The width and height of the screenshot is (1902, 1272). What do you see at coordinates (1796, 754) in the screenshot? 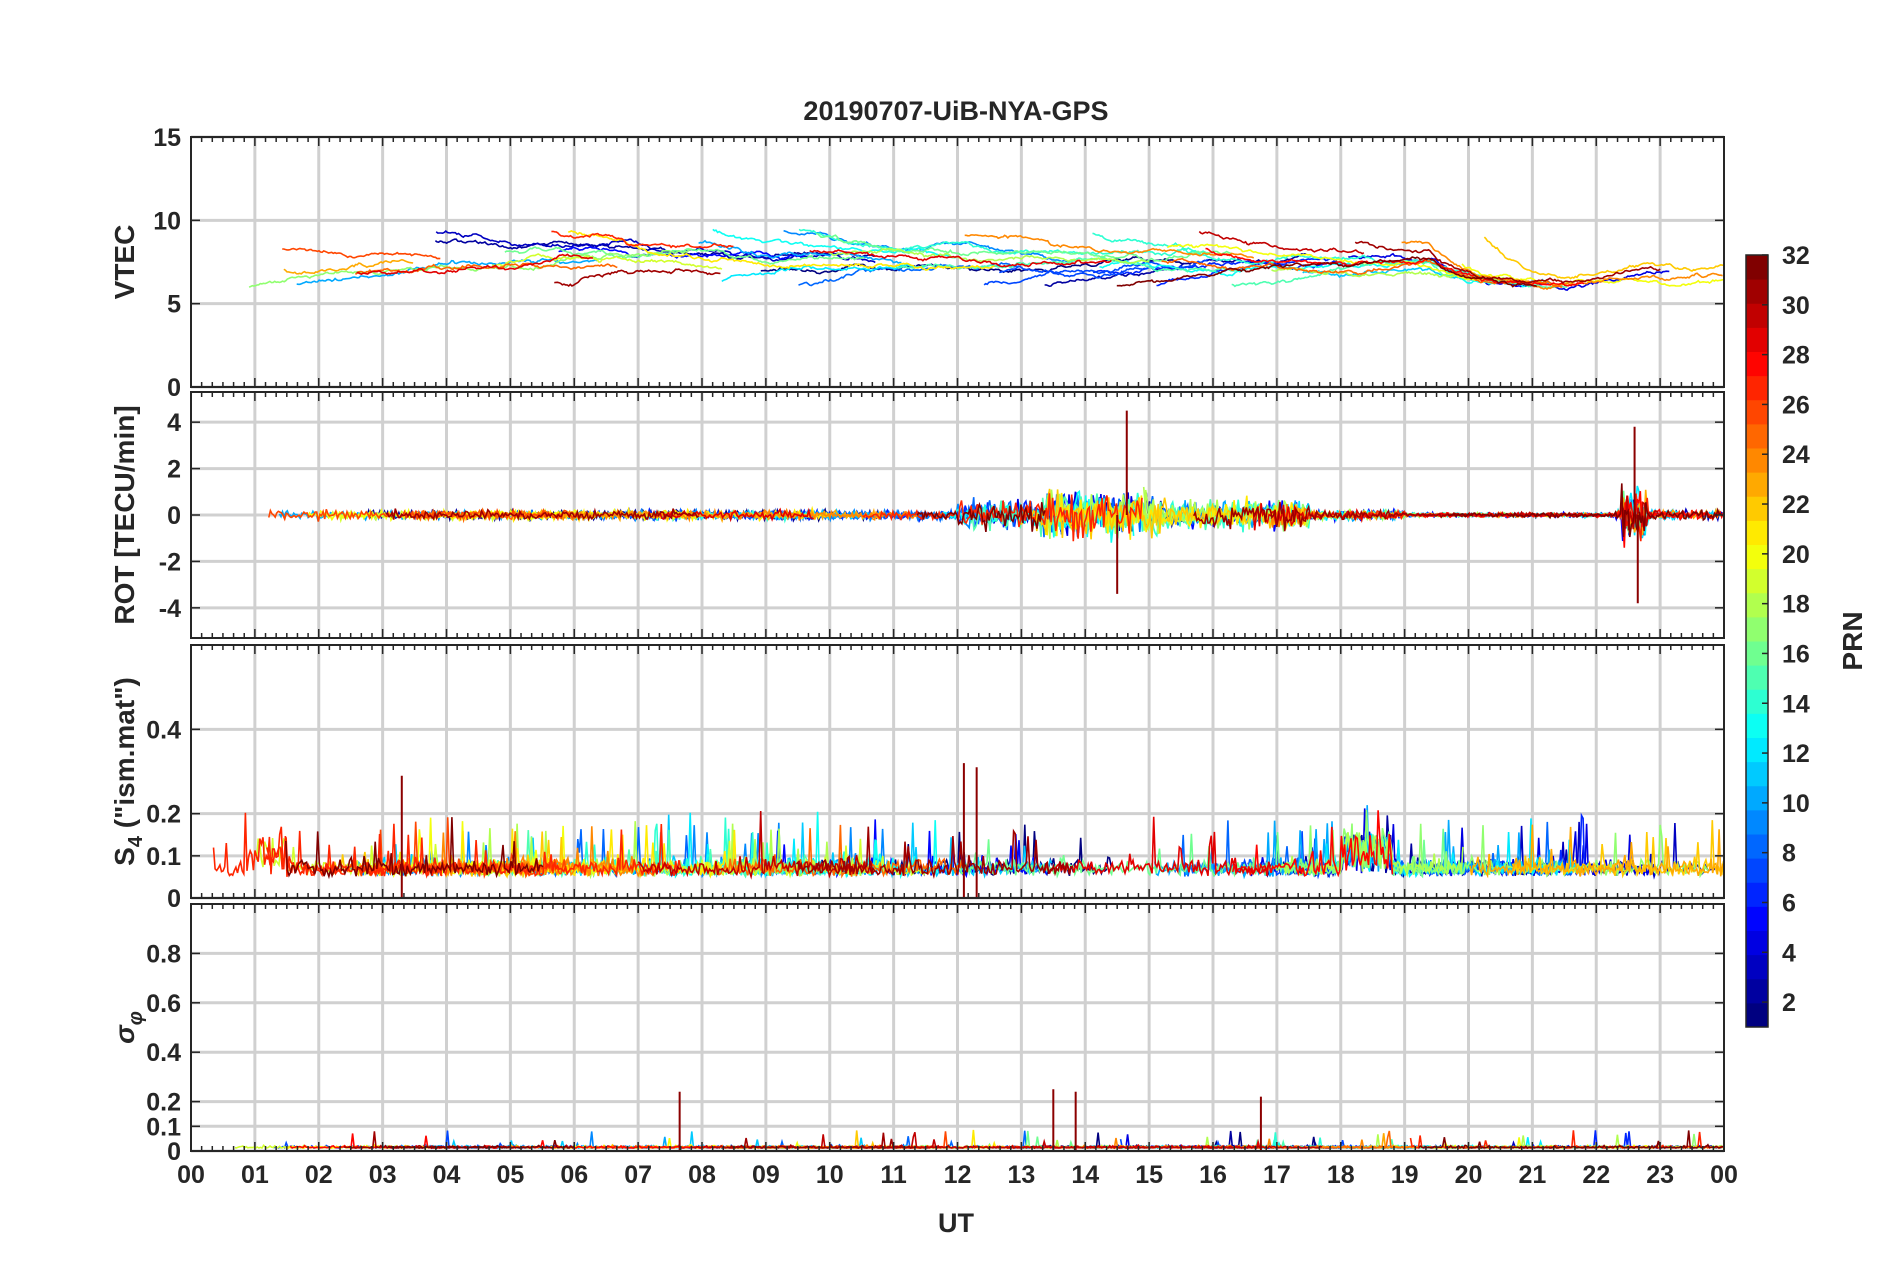
I see `colorbar-tick-label: 12` at bounding box center [1796, 754].